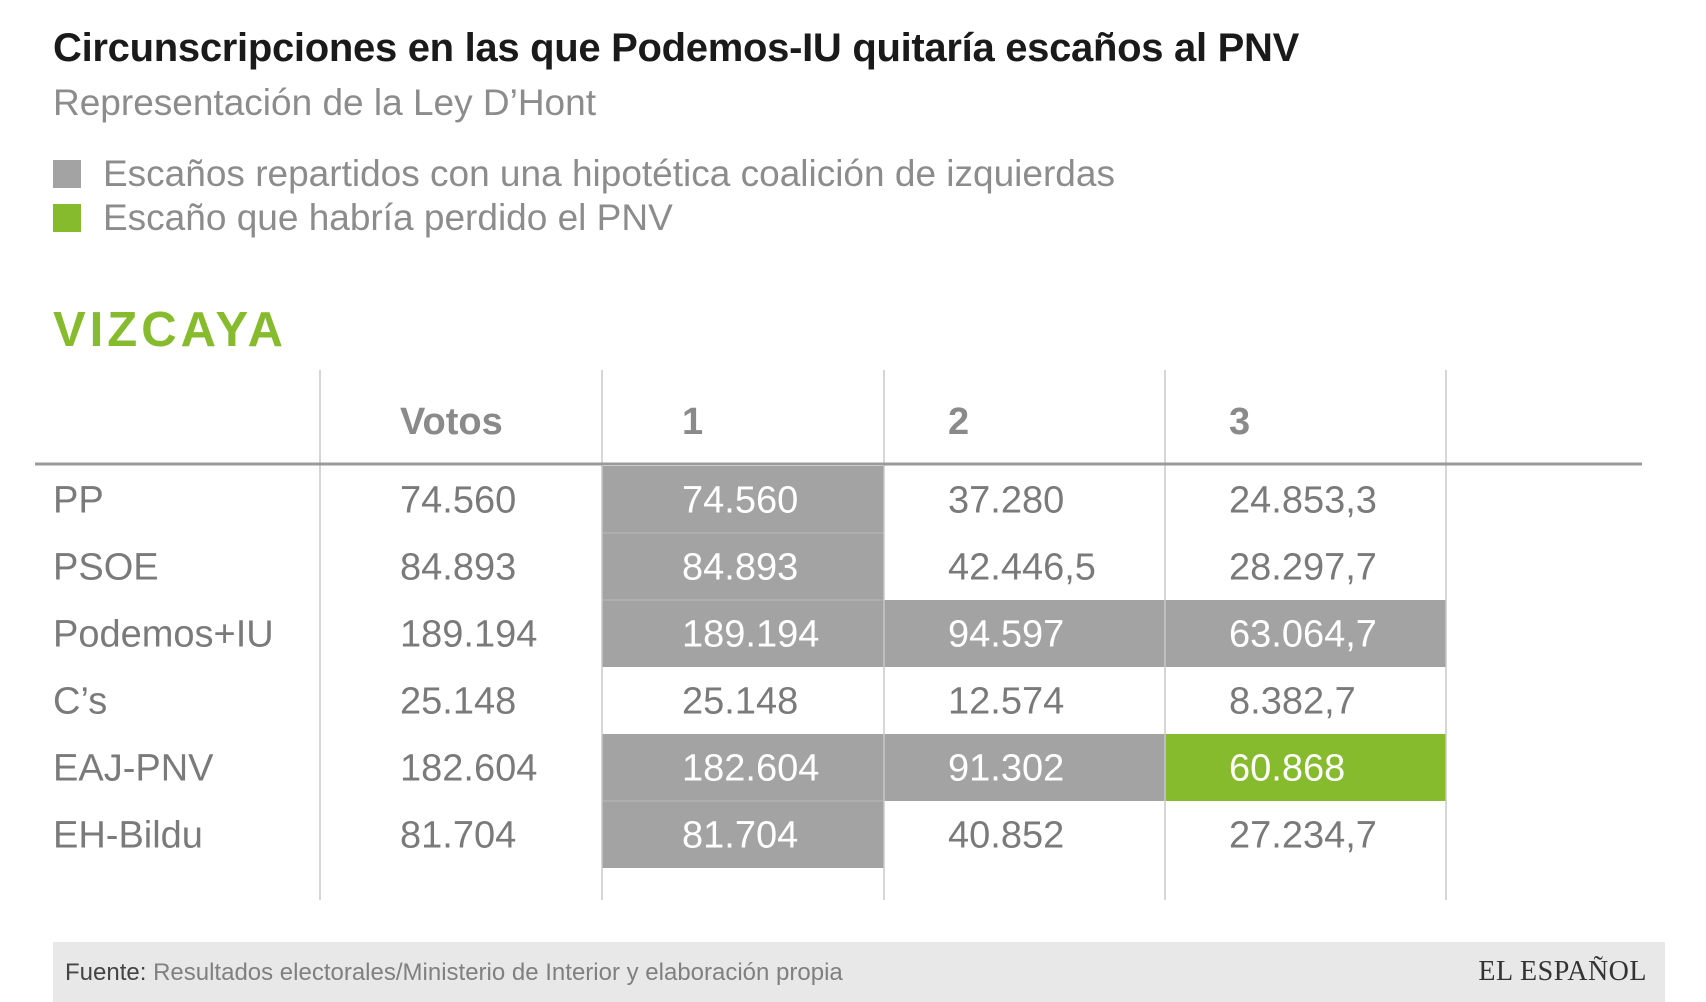 The width and height of the screenshot is (1706, 1002). I want to click on votes-value: 74.560, so click(458, 501).